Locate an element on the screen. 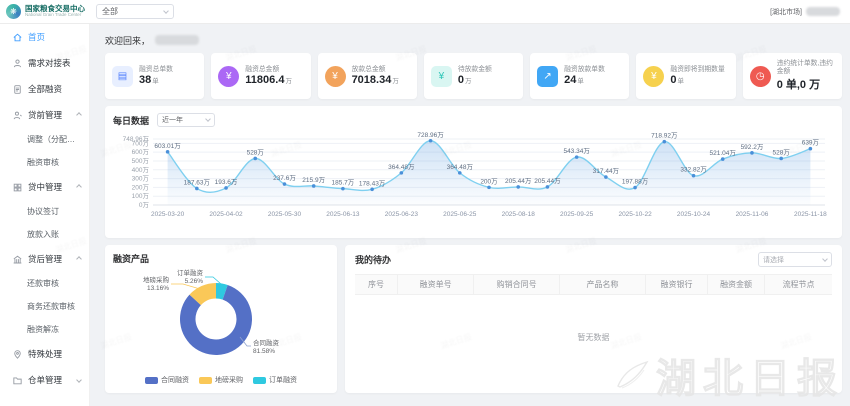 This screenshot has width=850, height=406. sidebar-item-0: 首页 is located at coordinates (44, 37).